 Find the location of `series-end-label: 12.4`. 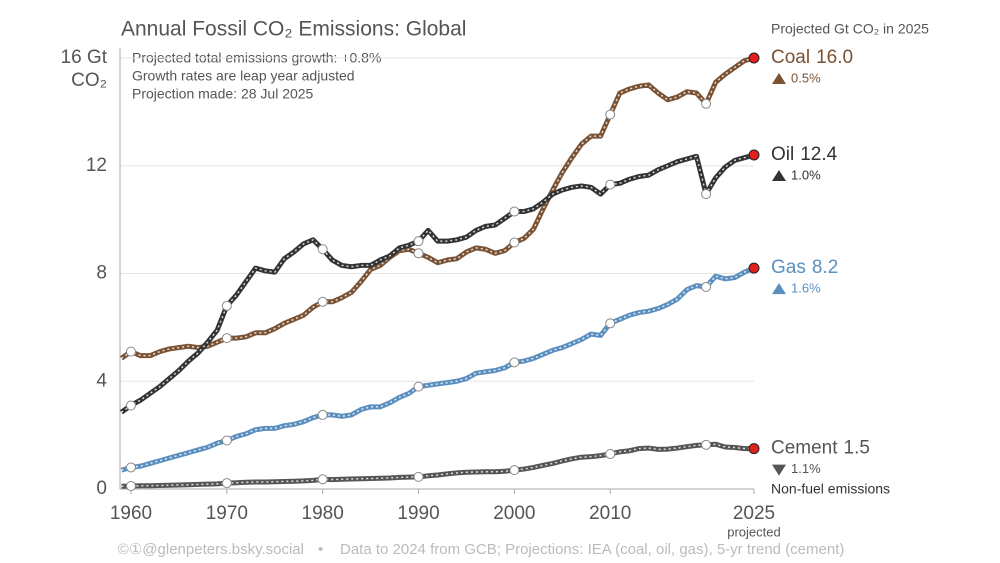

series-end-label: 12.4 is located at coordinates (818, 154).